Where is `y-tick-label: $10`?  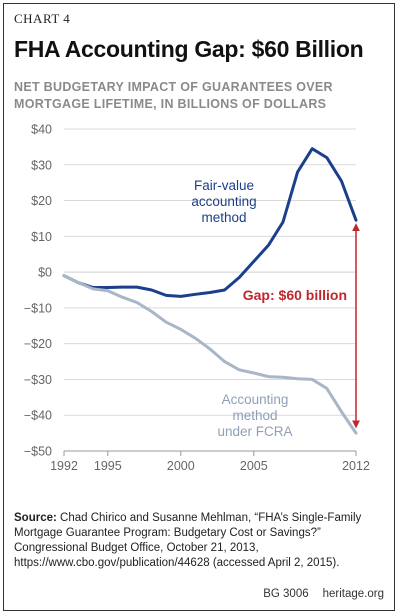
y-tick-label: $10 is located at coordinates (41, 237).